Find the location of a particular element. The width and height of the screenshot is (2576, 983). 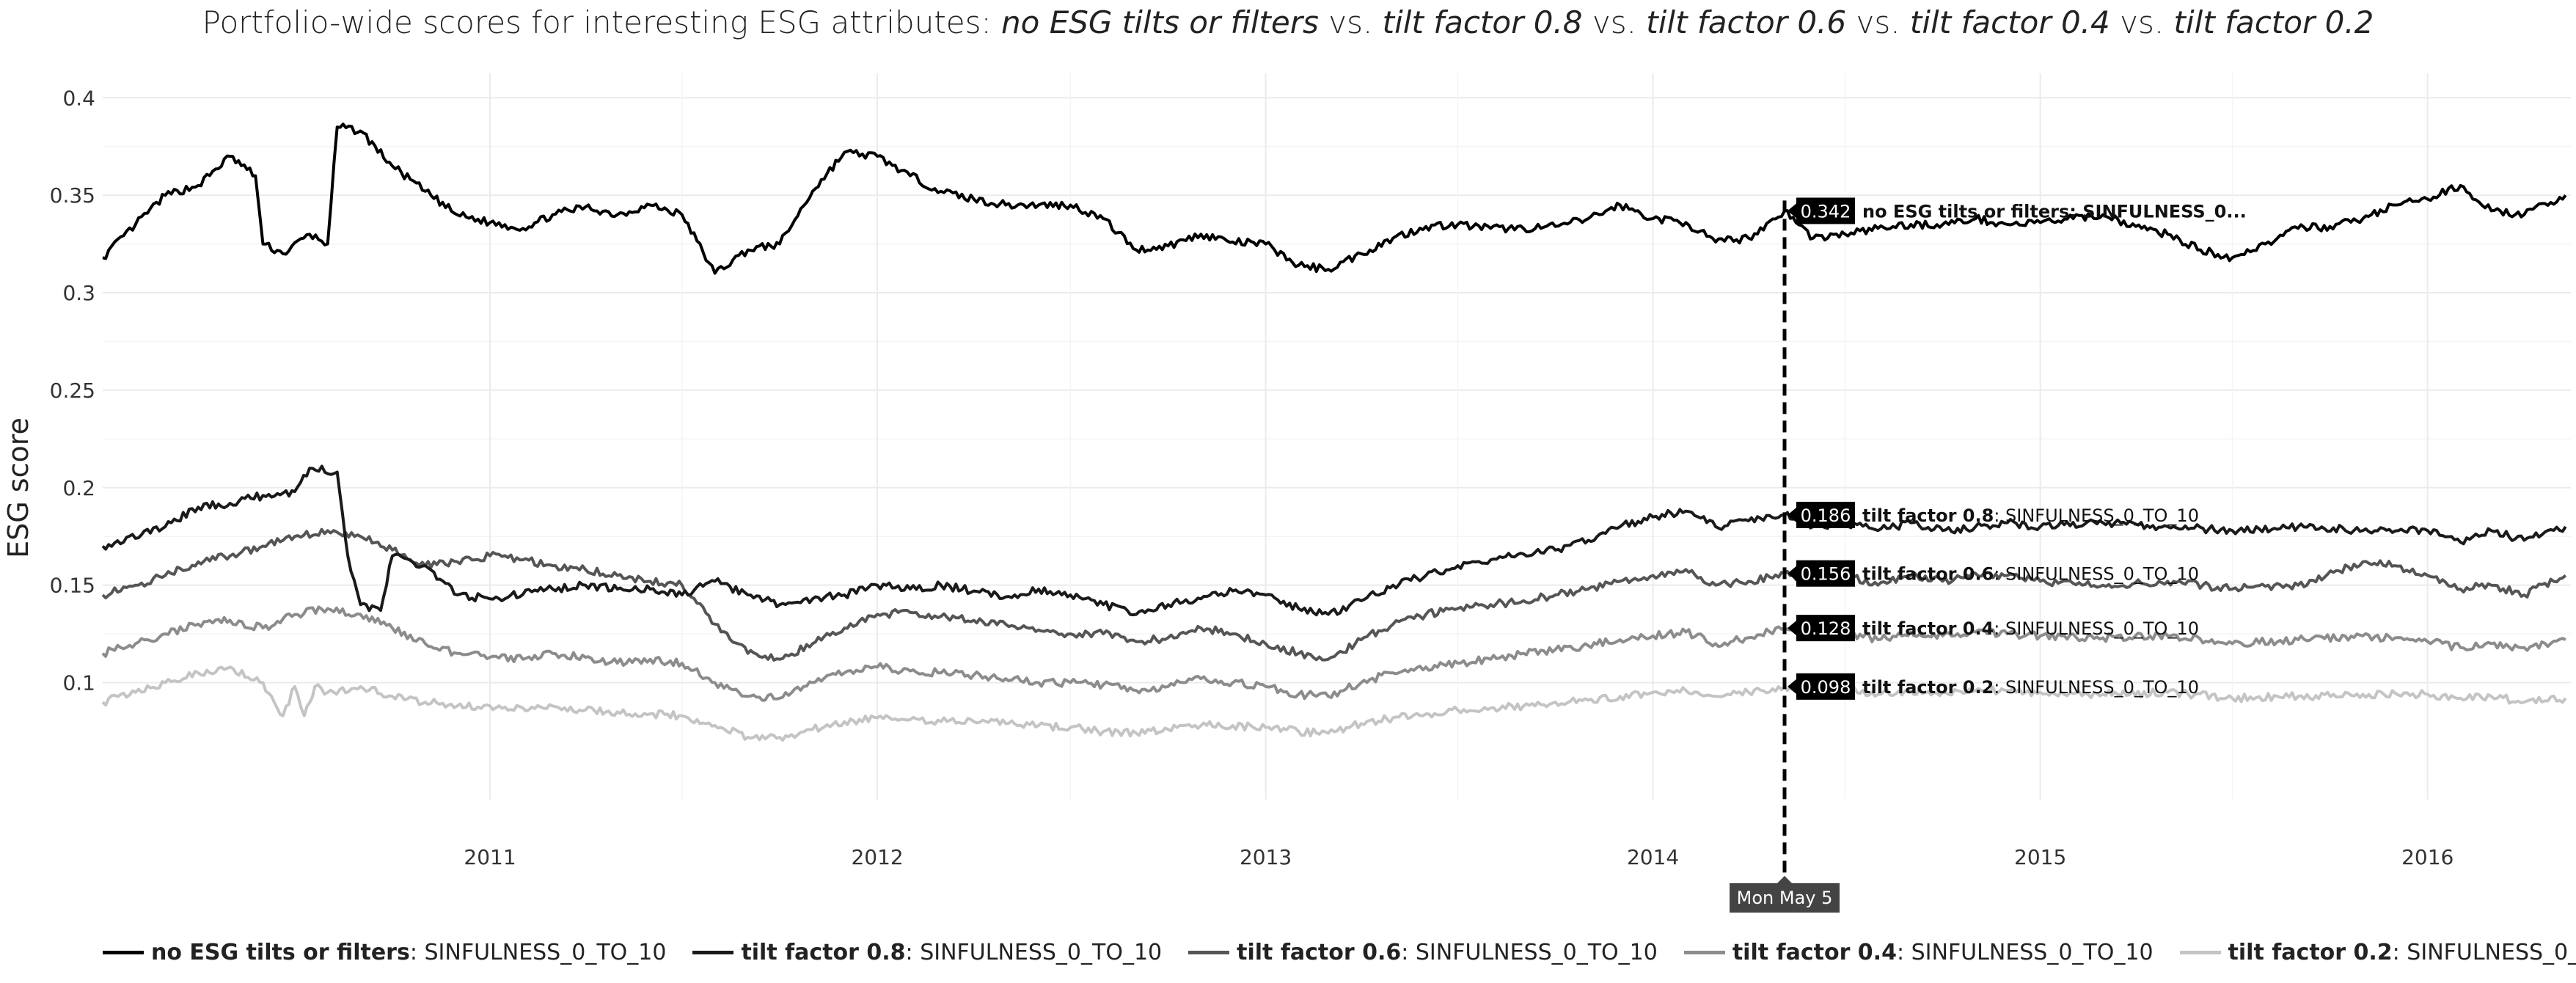

tooltip-value: 0.156 is located at coordinates (1826, 574).